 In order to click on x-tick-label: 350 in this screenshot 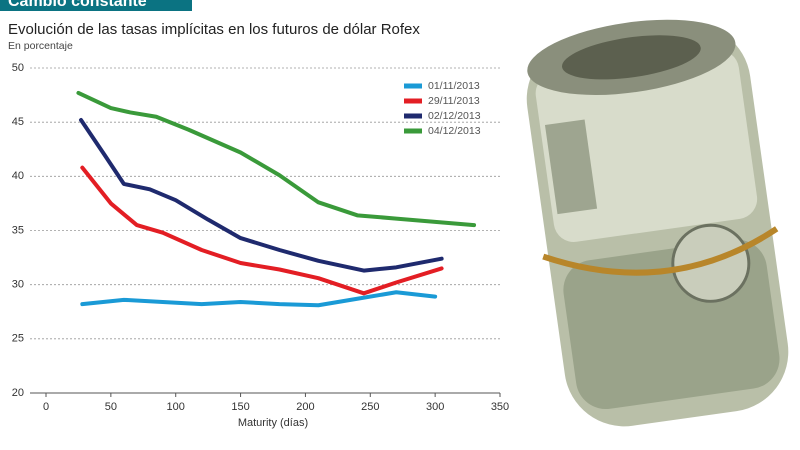, I will do `click(500, 407)`.